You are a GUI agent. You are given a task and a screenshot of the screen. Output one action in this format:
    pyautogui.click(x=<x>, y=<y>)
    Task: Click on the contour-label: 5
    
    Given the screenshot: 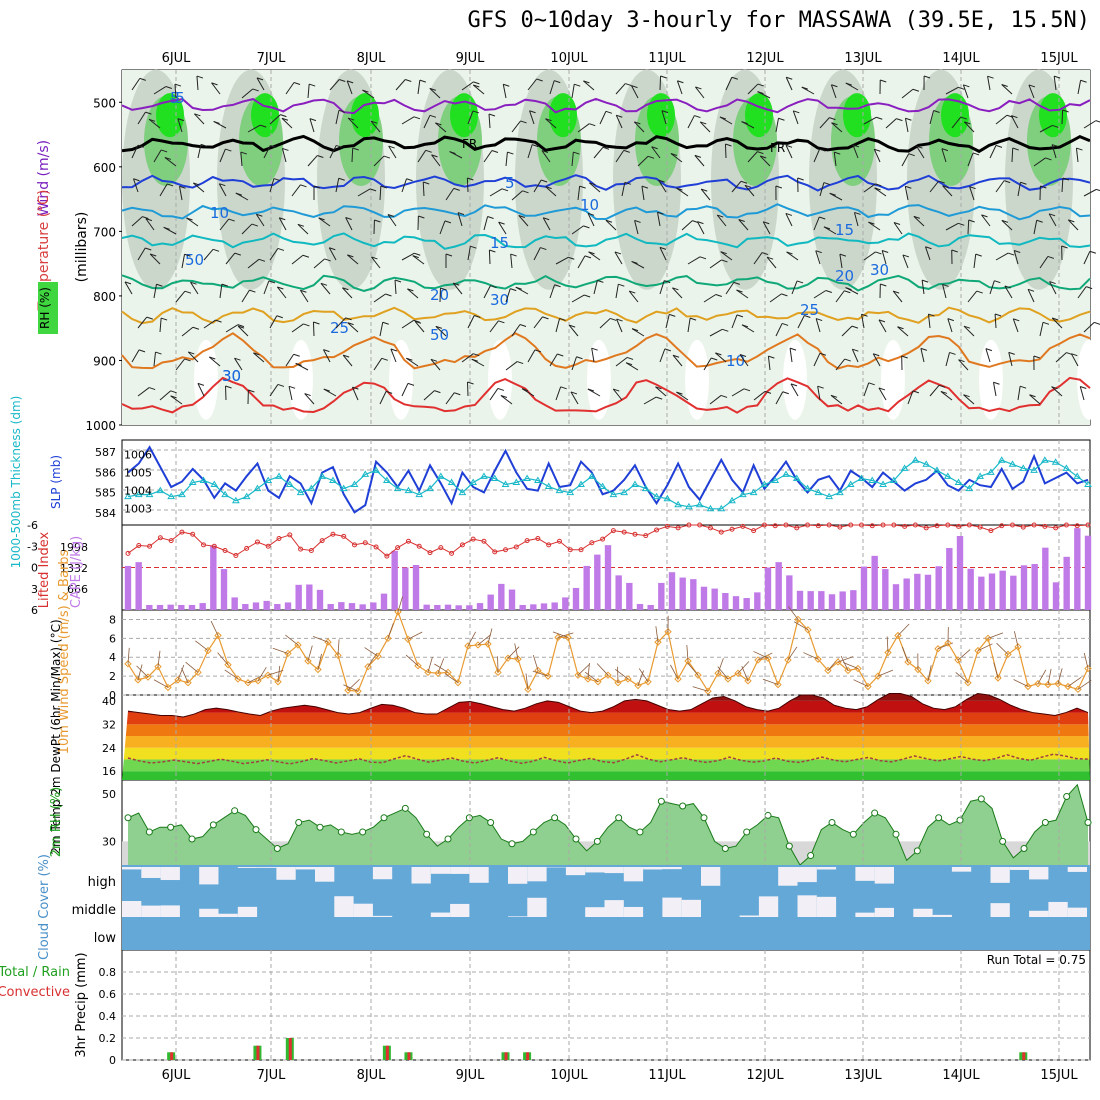 What is the action you would take?
    pyautogui.click(x=510, y=183)
    